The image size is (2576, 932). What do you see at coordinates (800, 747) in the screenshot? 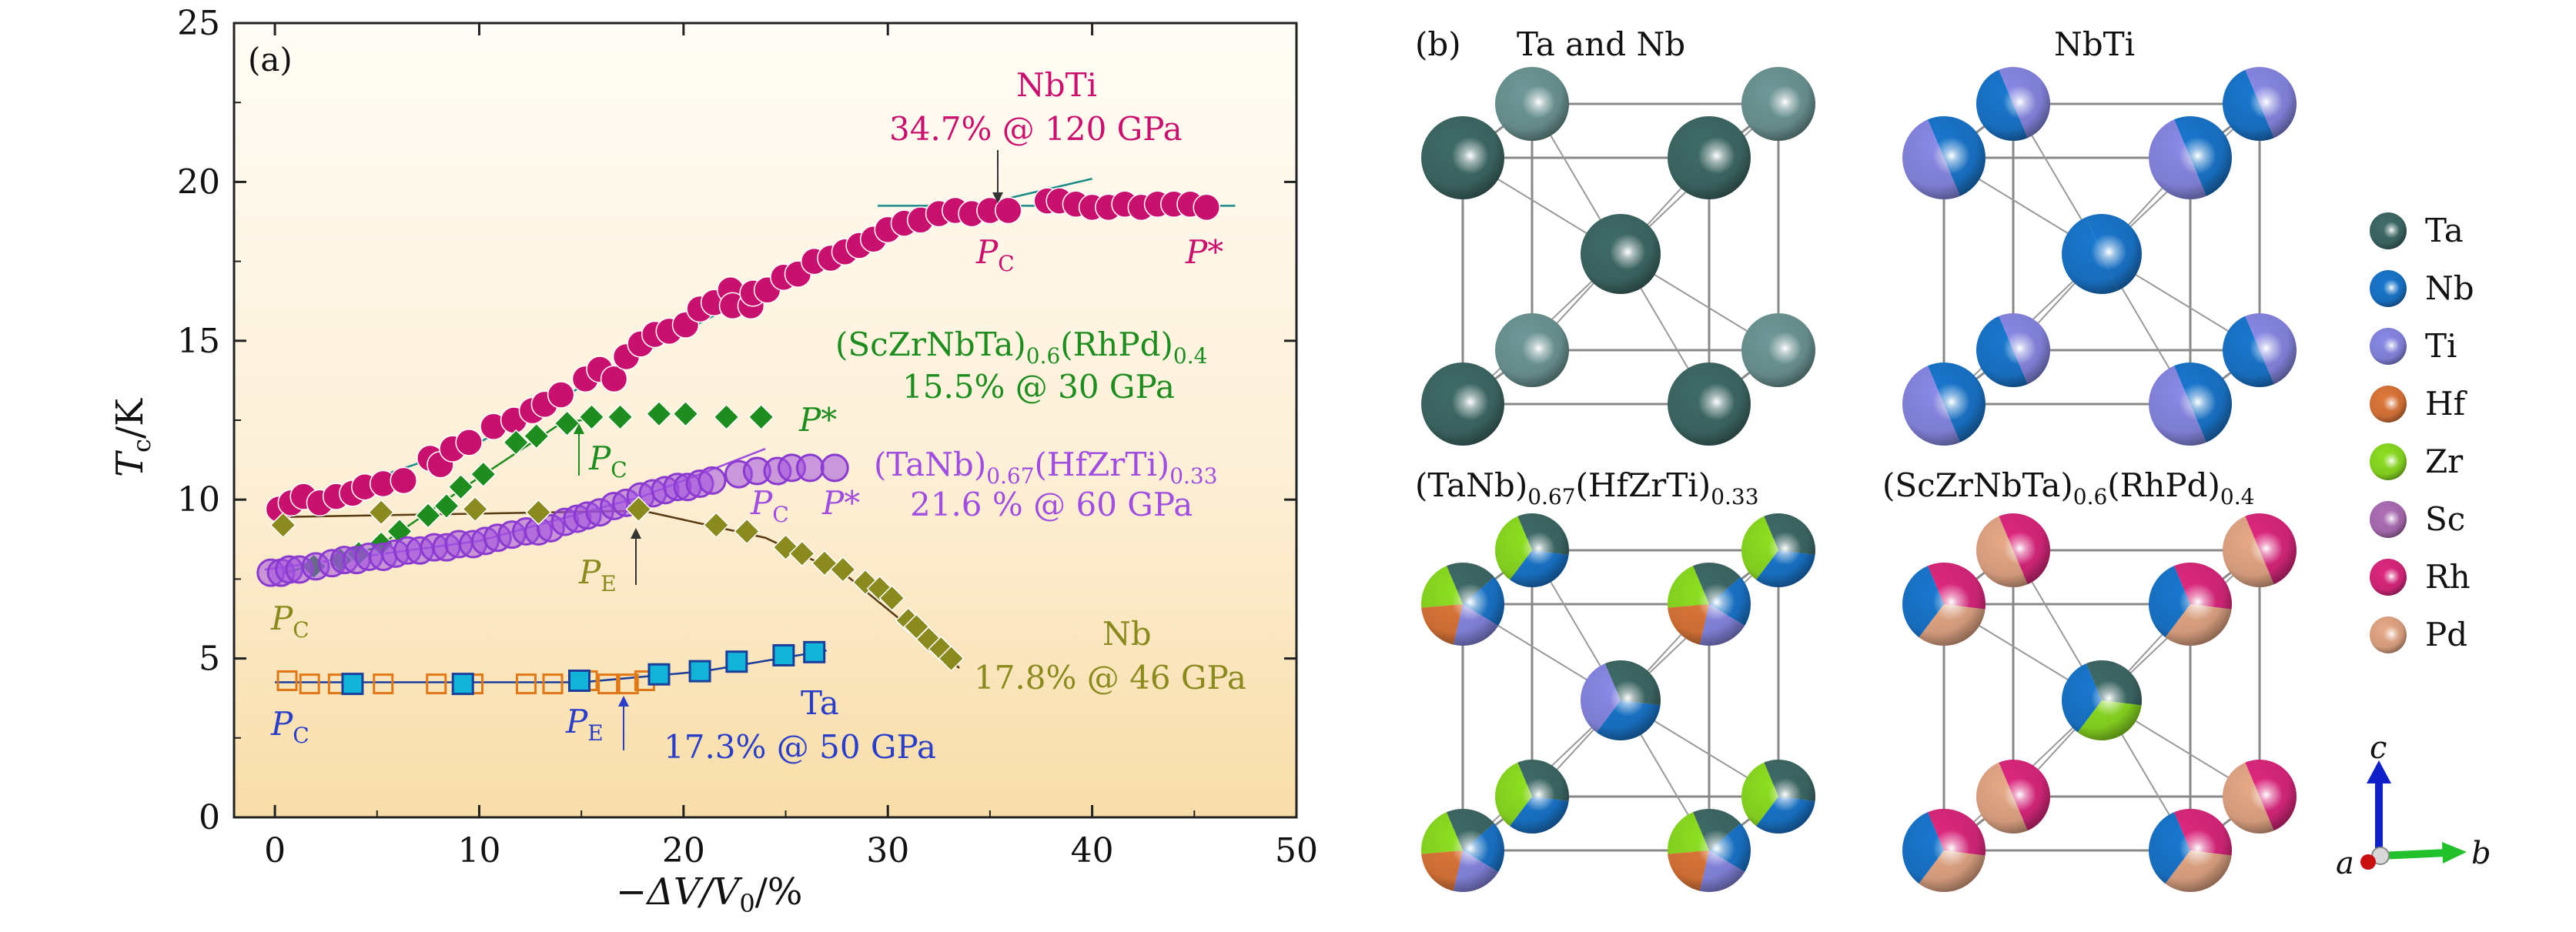
I see `ta-detail: 17.3% @ 50 GPa` at bounding box center [800, 747].